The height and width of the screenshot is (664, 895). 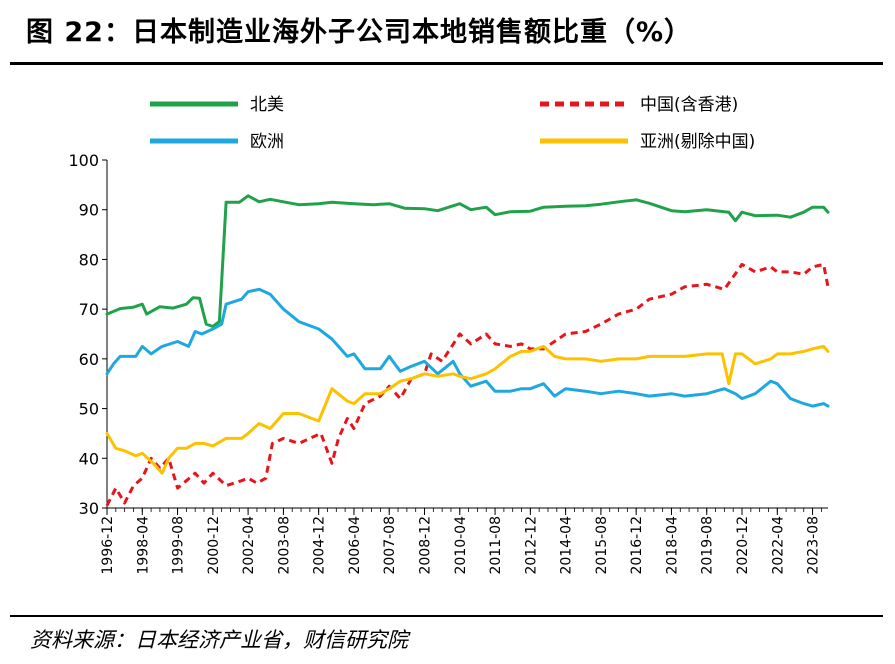 What do you see at coordinates (83, 160) in the screenshot?
I see `y-tick-label: 100` at bounding box center [83, 160].